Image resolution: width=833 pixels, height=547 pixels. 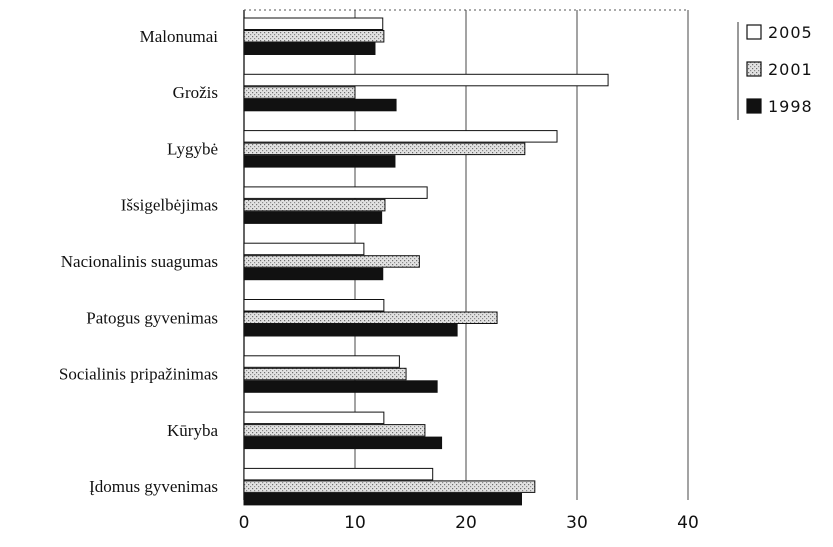 What do you see at coordinates (754, 32) in the screenshot?
I see `legend-swatch-2005` at bounding box center [754, 32].